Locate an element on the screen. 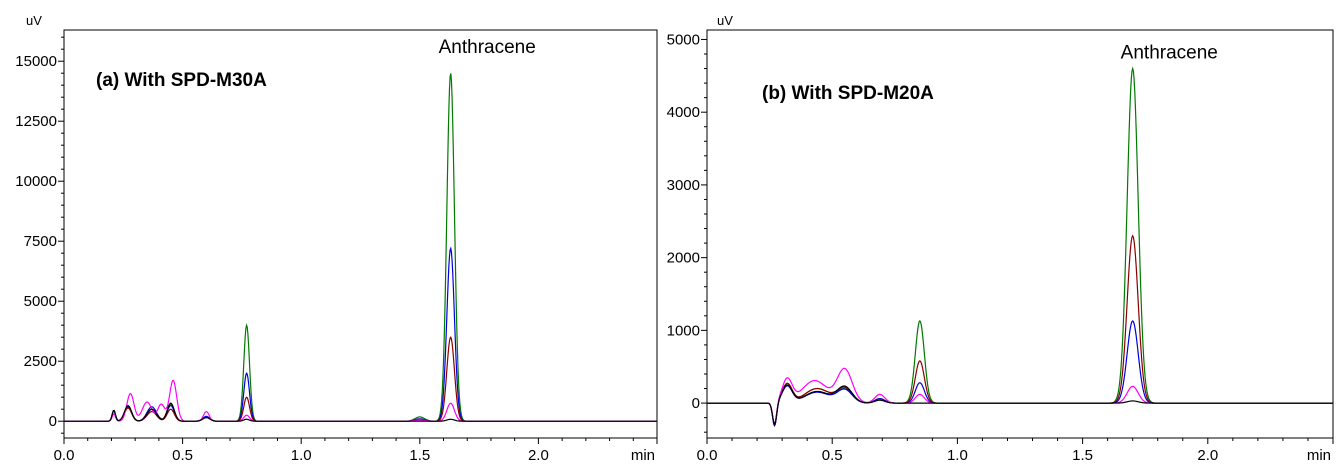 The height and width of the screenshot is (472, 1340). y-tick-label: 4000 is located at coordinates (683, 112).